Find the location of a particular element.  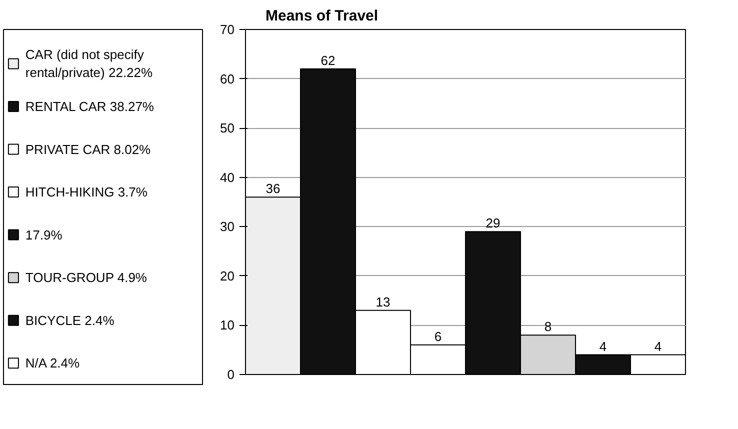

chart-title: Means of Travel is located at coordinates (322, 16).